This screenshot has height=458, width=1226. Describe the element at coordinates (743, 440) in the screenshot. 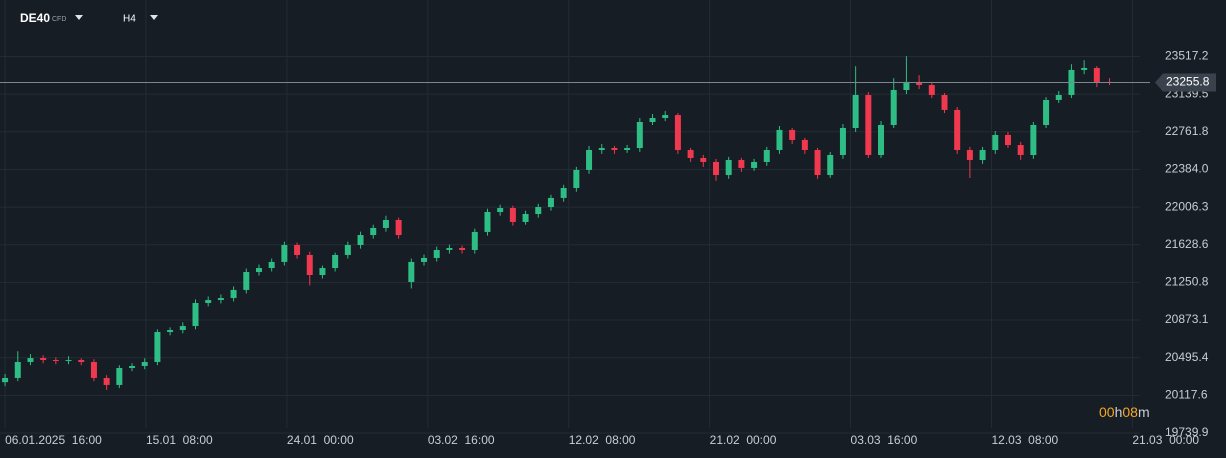

I see `x-tick-label: 21.02 00:00` at that location.